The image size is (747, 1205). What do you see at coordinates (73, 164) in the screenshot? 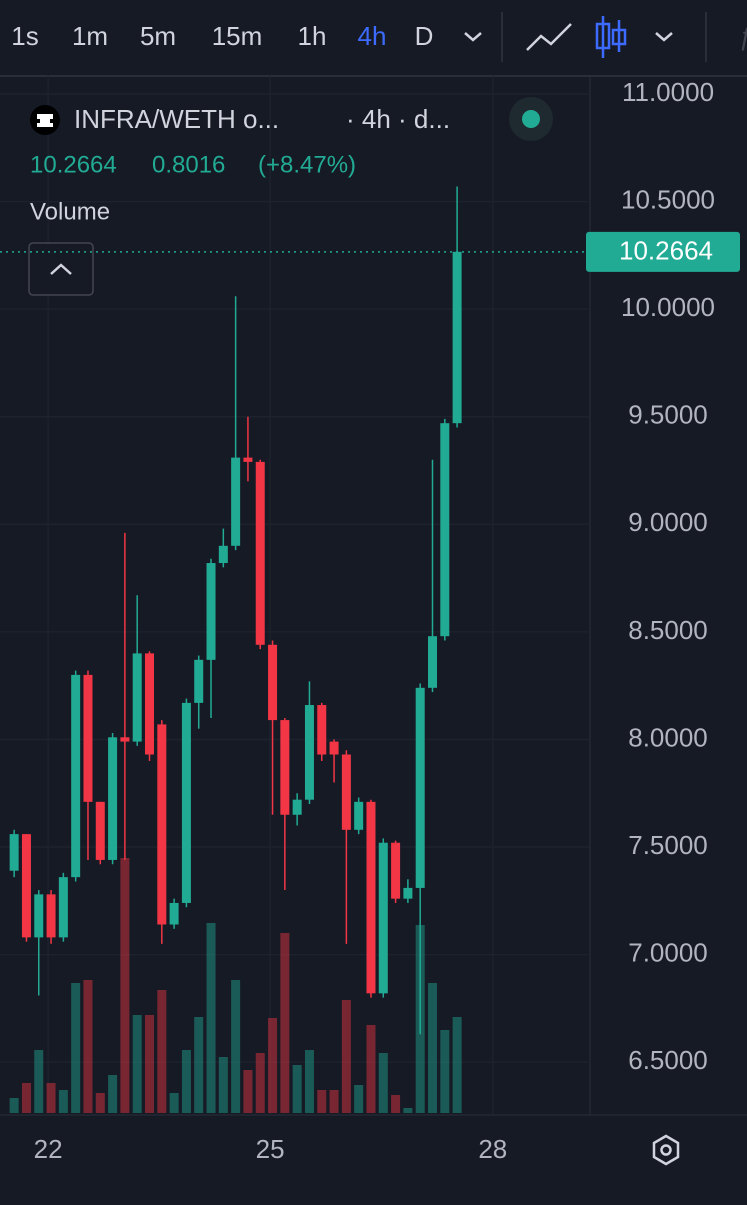
I see `last-price: 10.2664` at bounding box center [73, 164].